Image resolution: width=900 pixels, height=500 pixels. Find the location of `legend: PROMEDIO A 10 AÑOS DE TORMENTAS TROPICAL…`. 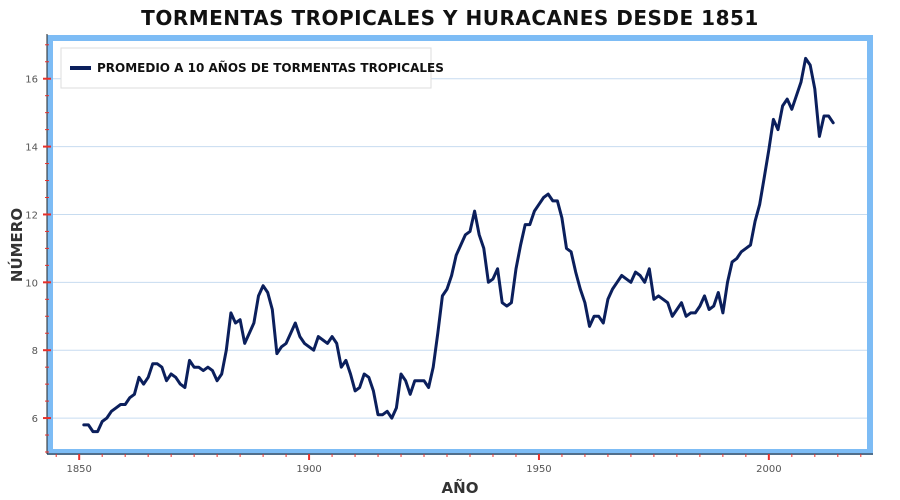

legend: PROMEDIO A 10 AÑOS DE TORMENTAS TROPICAL… is located at coordinates (252, 68).